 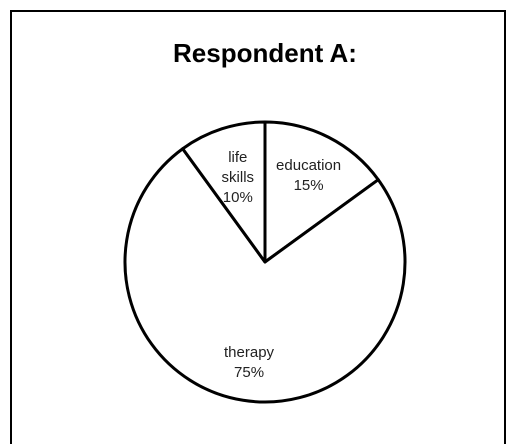 What do you see at coordinates (237, 198) in the screenshot?
I see `slice-value: 10%` at bounding box center [237, 198].